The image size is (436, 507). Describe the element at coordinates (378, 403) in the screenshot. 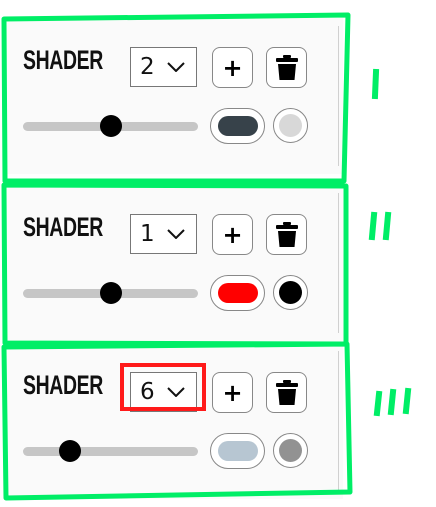

I see `marker-tick-3a` at that location.